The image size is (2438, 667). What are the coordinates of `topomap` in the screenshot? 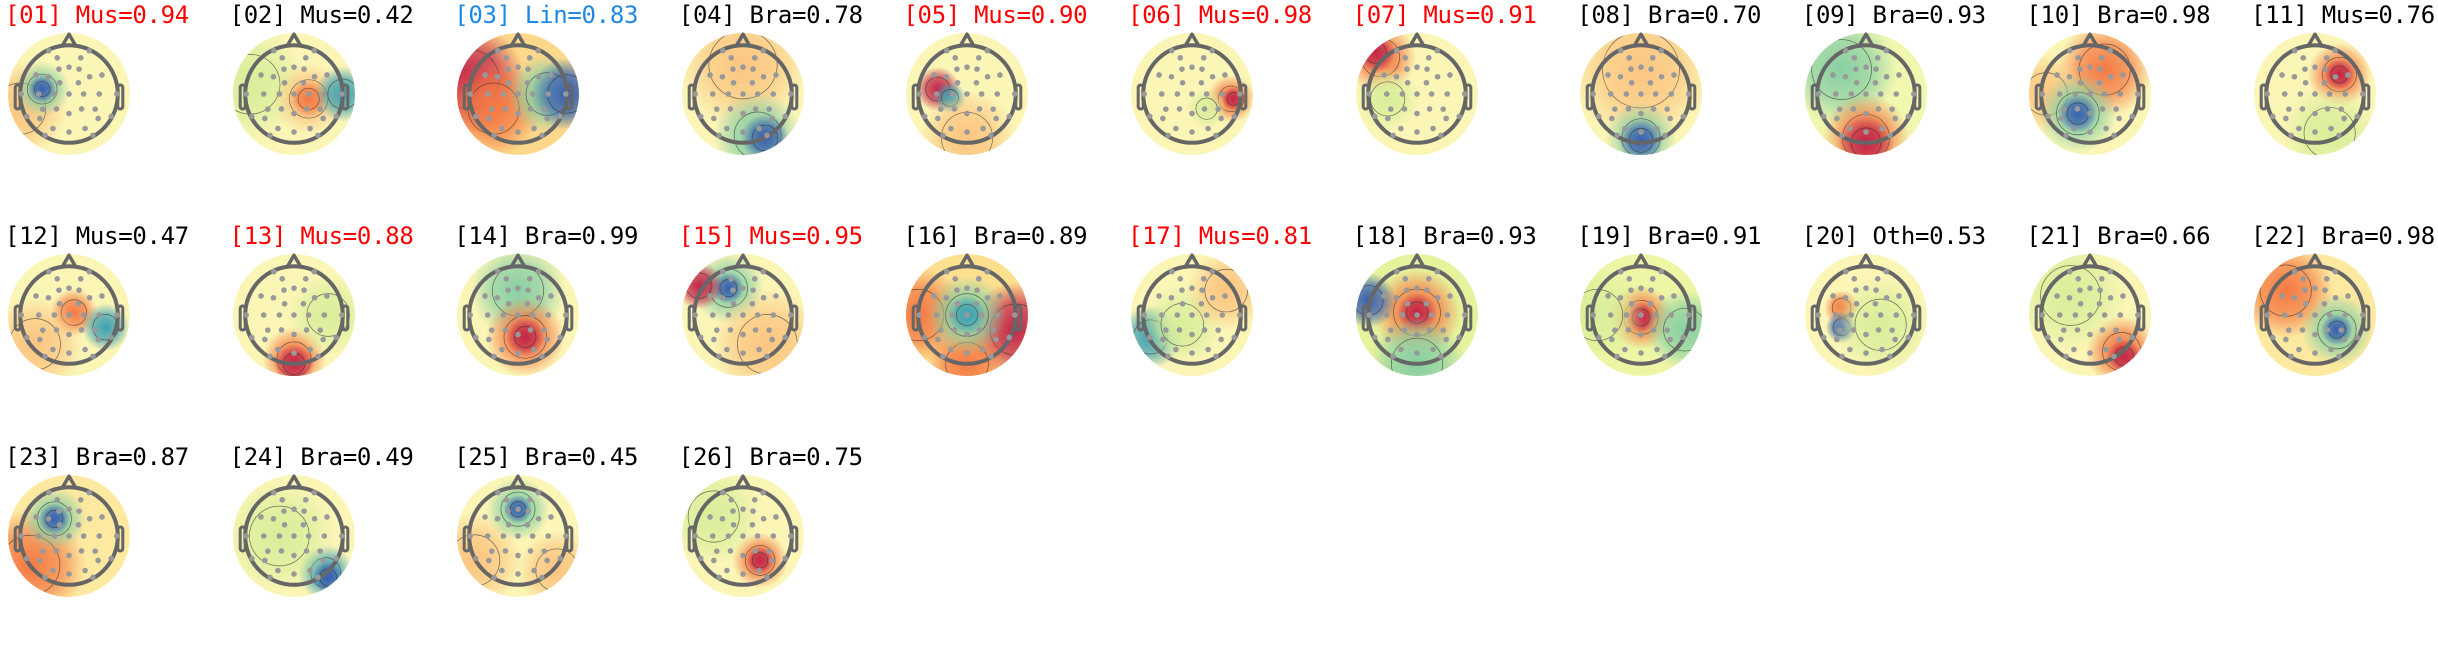 It's located at (518, 535).